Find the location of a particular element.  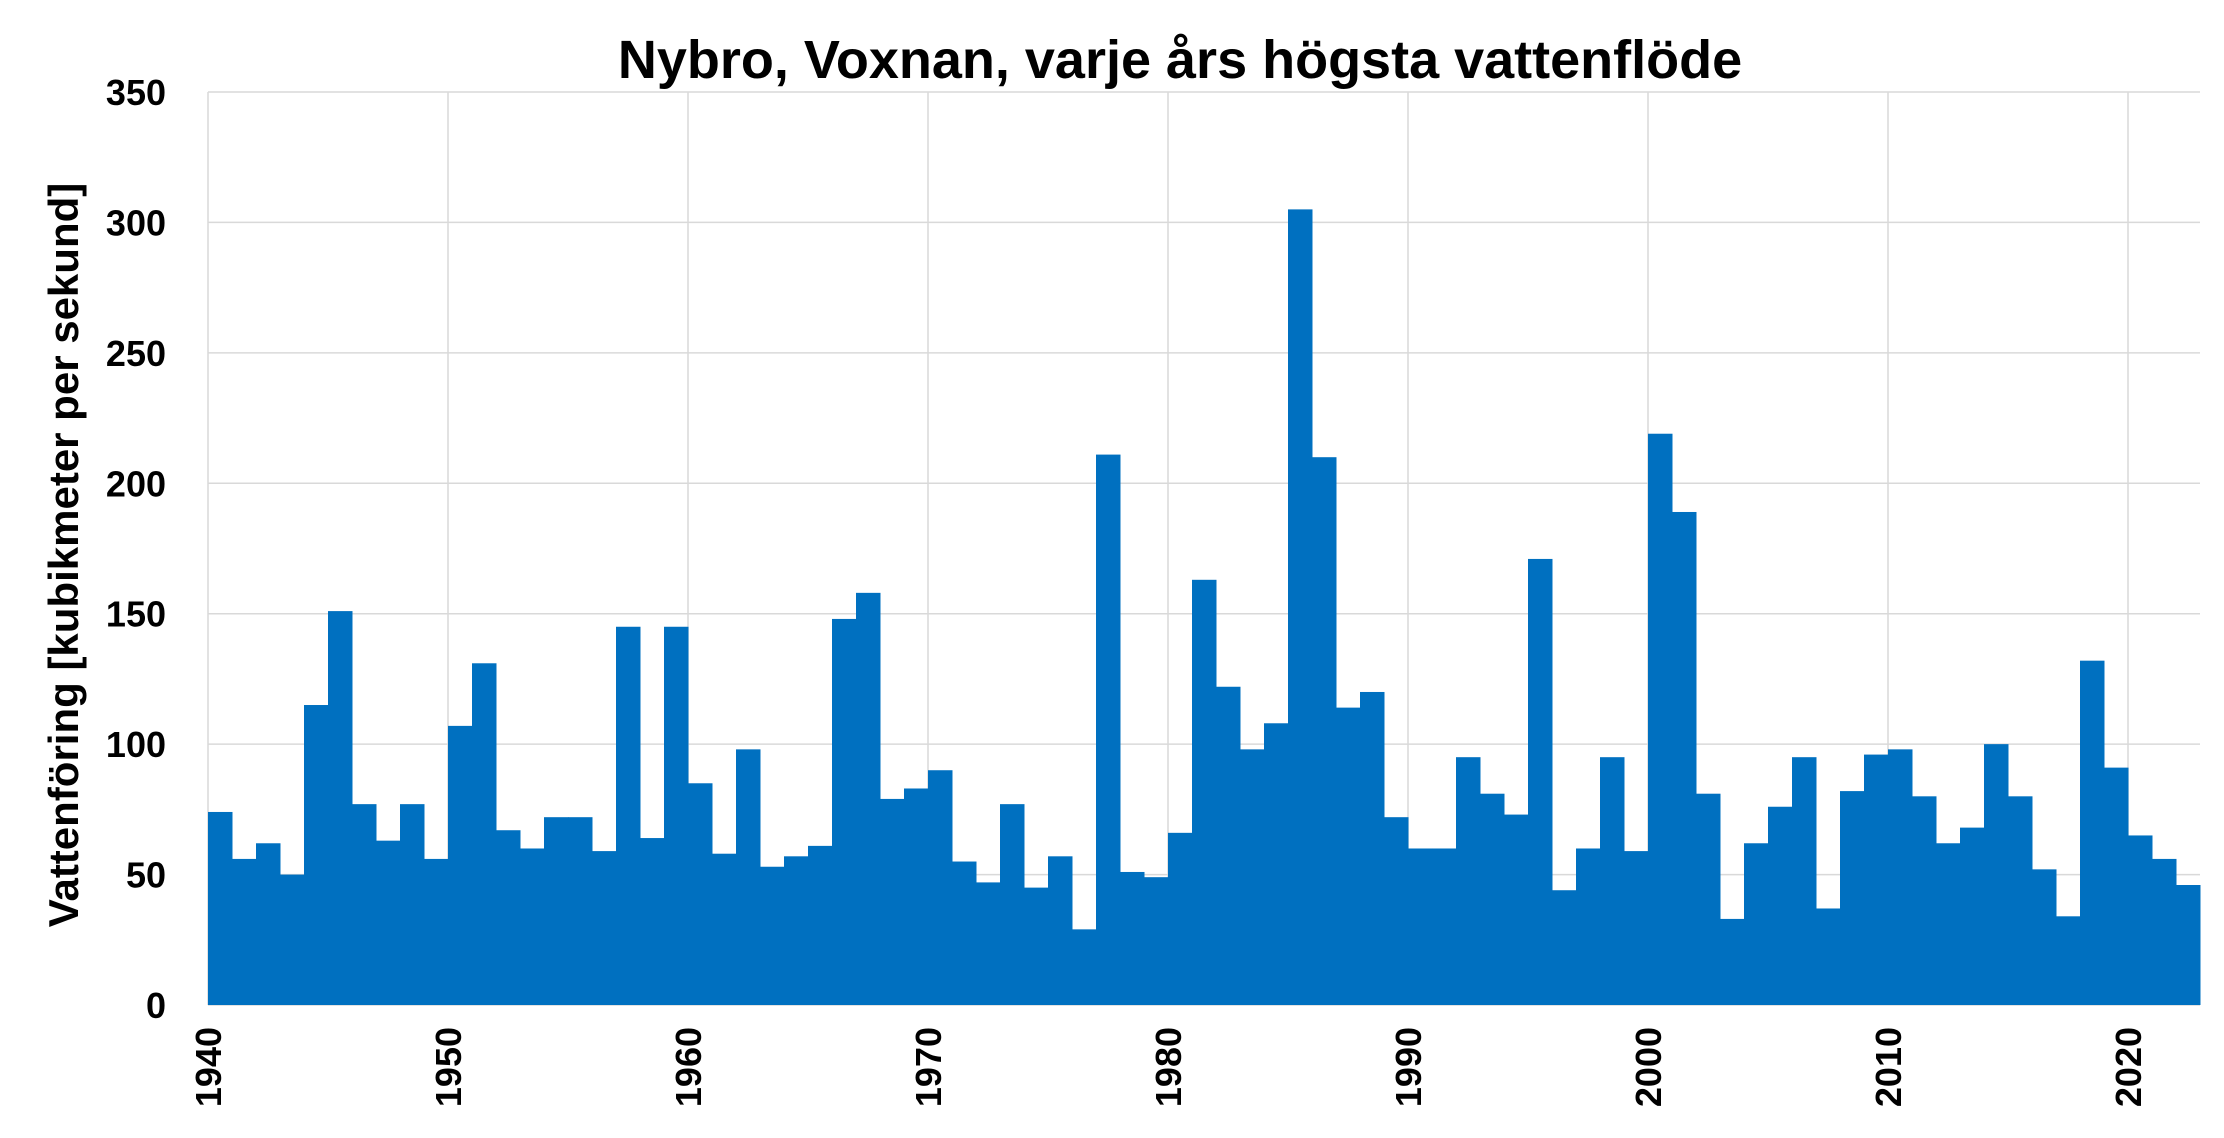

y-tick-label: 250 is located at coordinates (136, 353).